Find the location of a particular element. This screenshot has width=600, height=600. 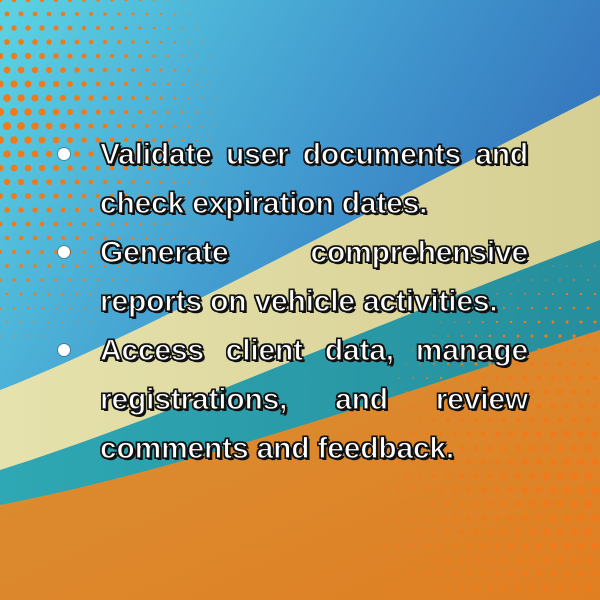

bullet-dot-icon is located at coordinates (64, 252).